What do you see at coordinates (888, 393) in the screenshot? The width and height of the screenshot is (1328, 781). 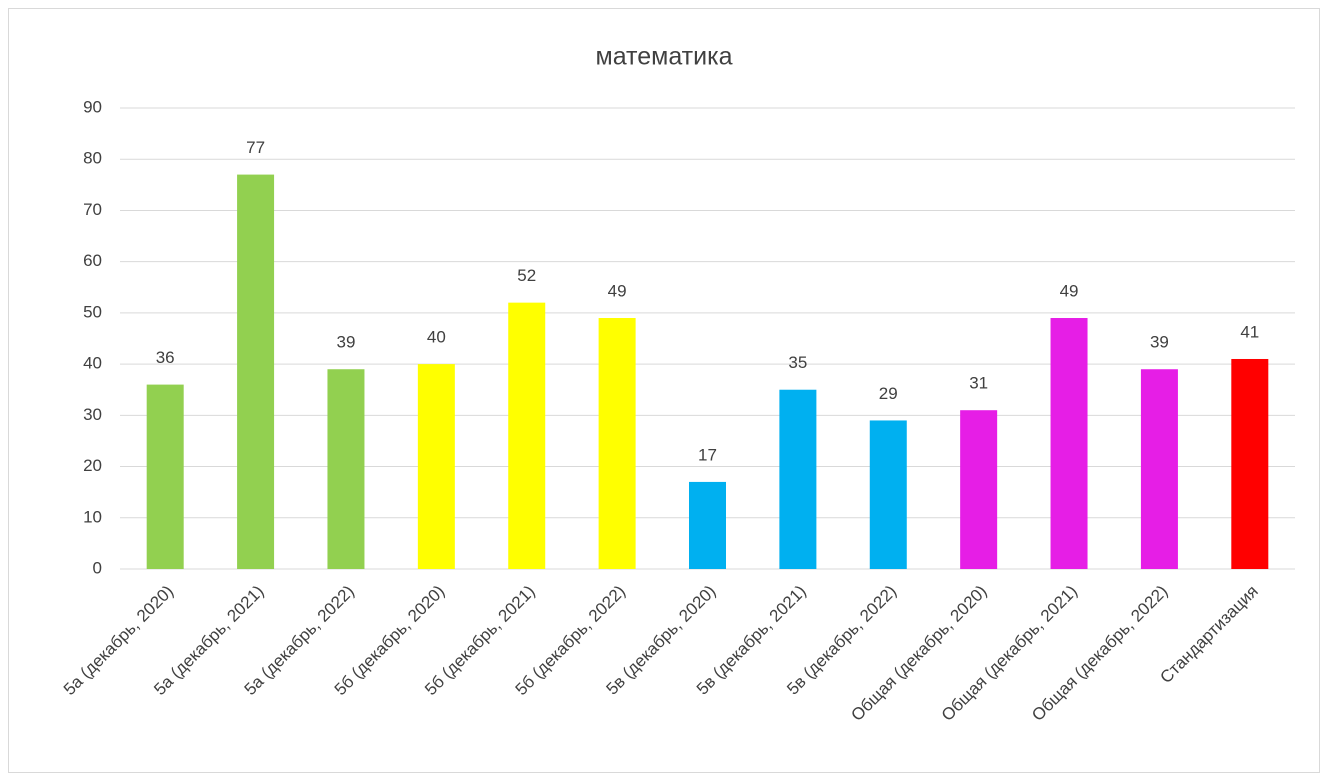 I see `data-label: 29` at bounding box center [888, 393].